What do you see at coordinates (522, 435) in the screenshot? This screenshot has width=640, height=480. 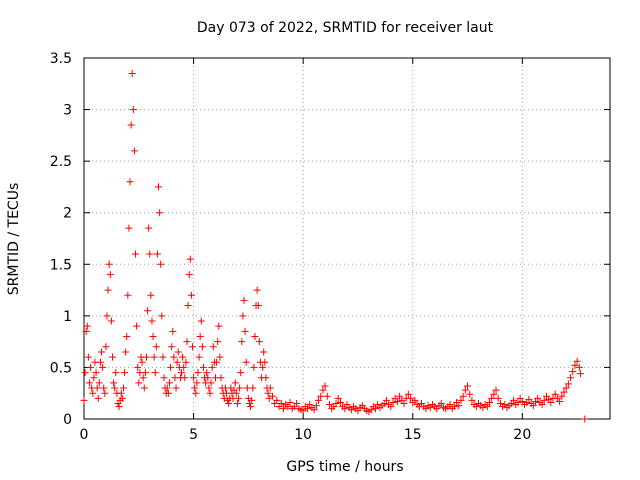 I see `x-tick-label: 20` at bounding box center [522, 435].